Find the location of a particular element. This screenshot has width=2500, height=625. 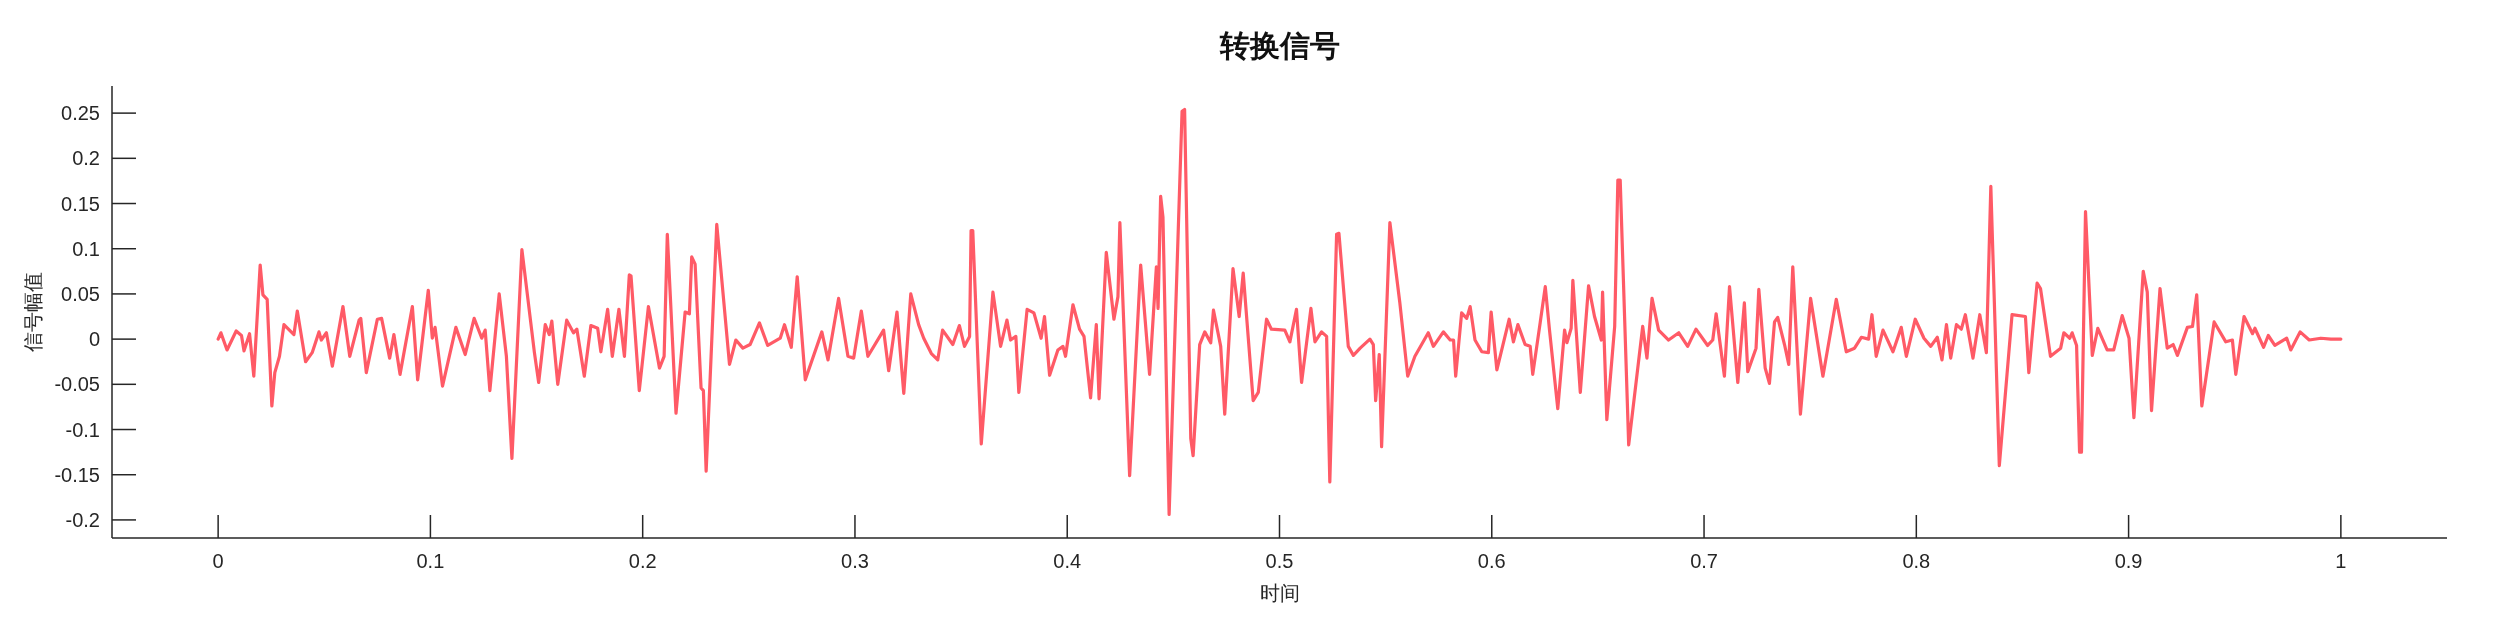

y-tick: -0.1 is located at coordinates (101, 429).